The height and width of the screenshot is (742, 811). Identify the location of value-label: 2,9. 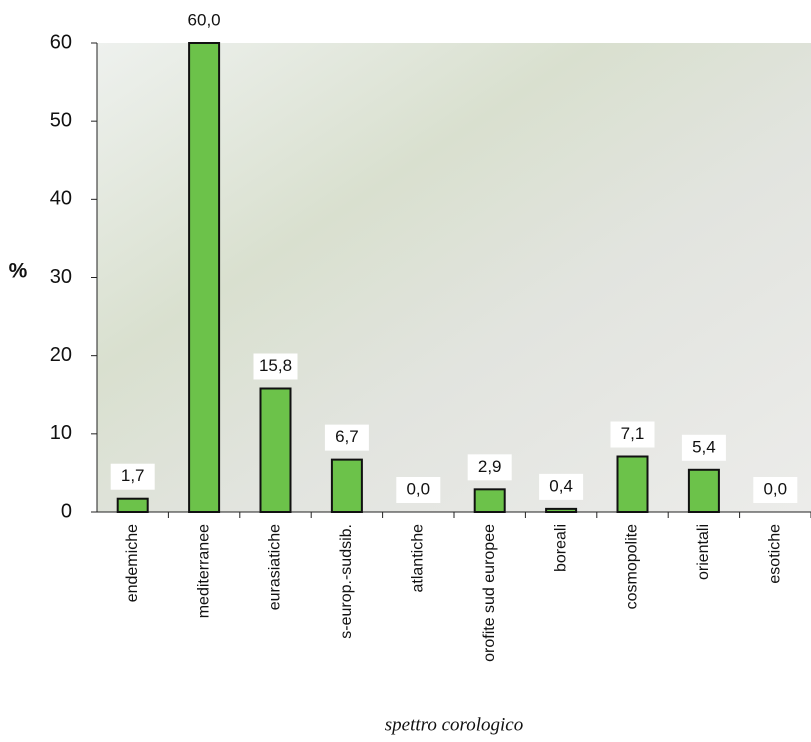
(490, 466).